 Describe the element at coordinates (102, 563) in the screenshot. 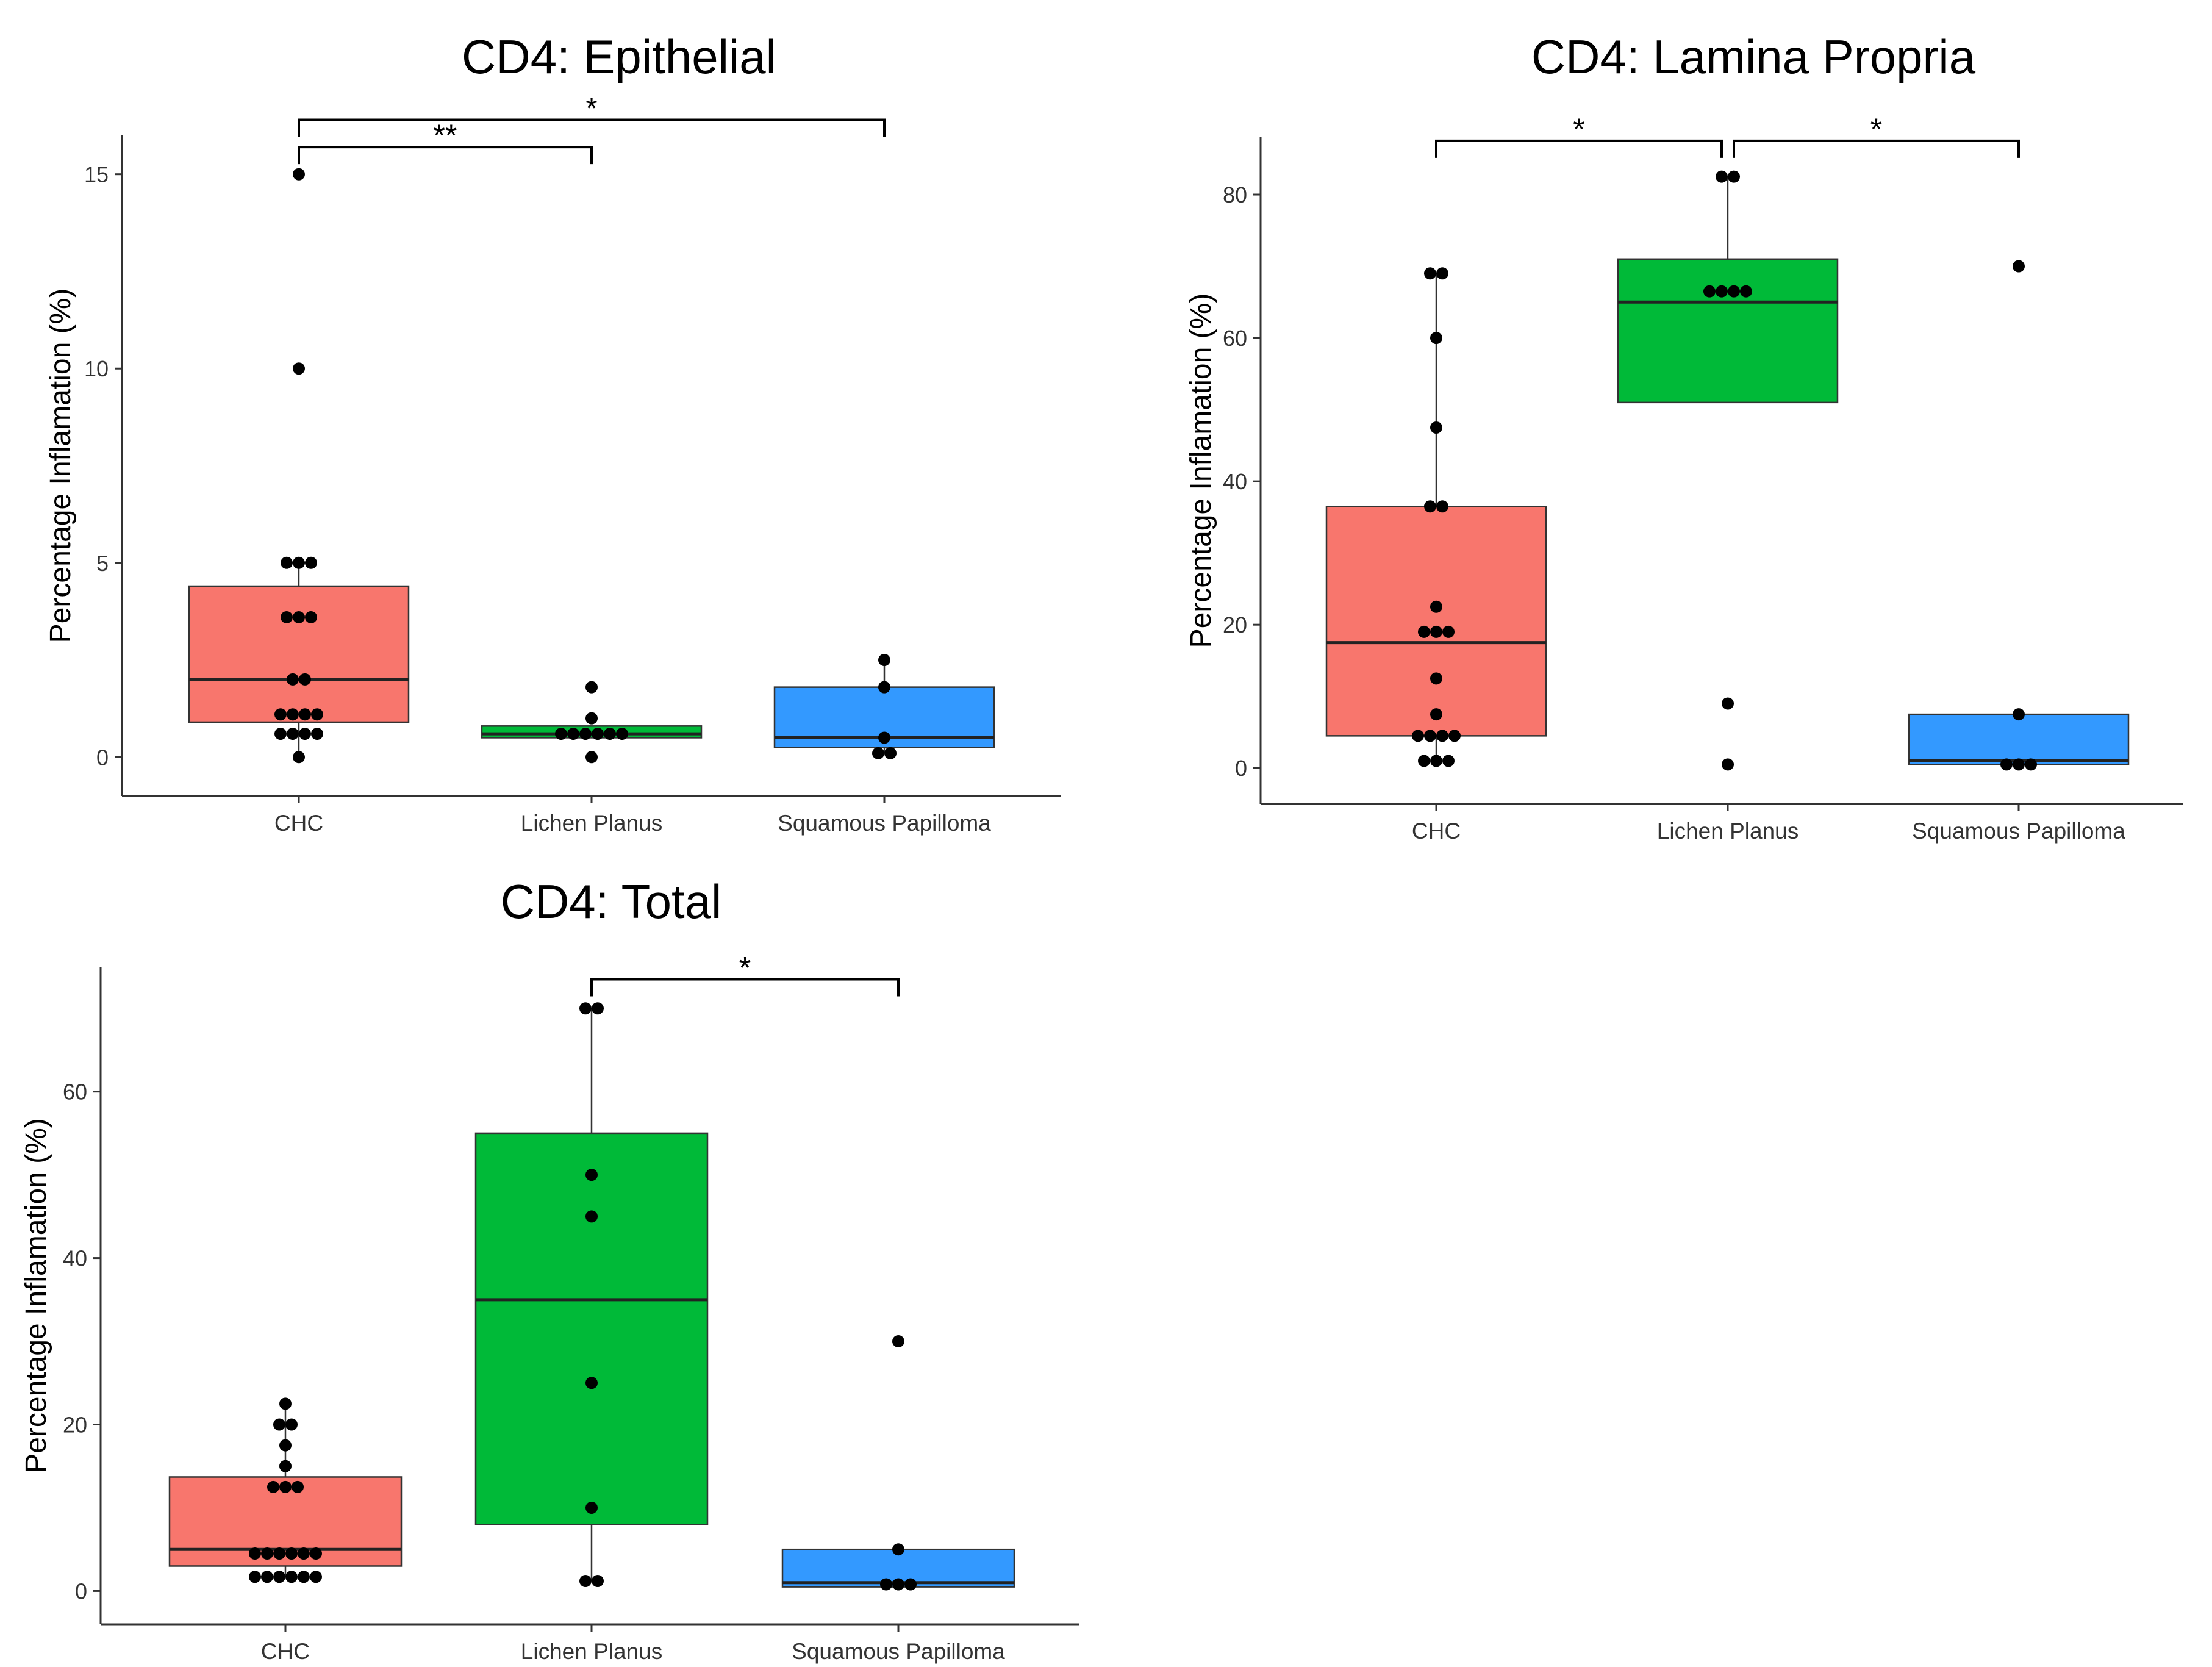

I see `y-tick-label: 5` at that location.